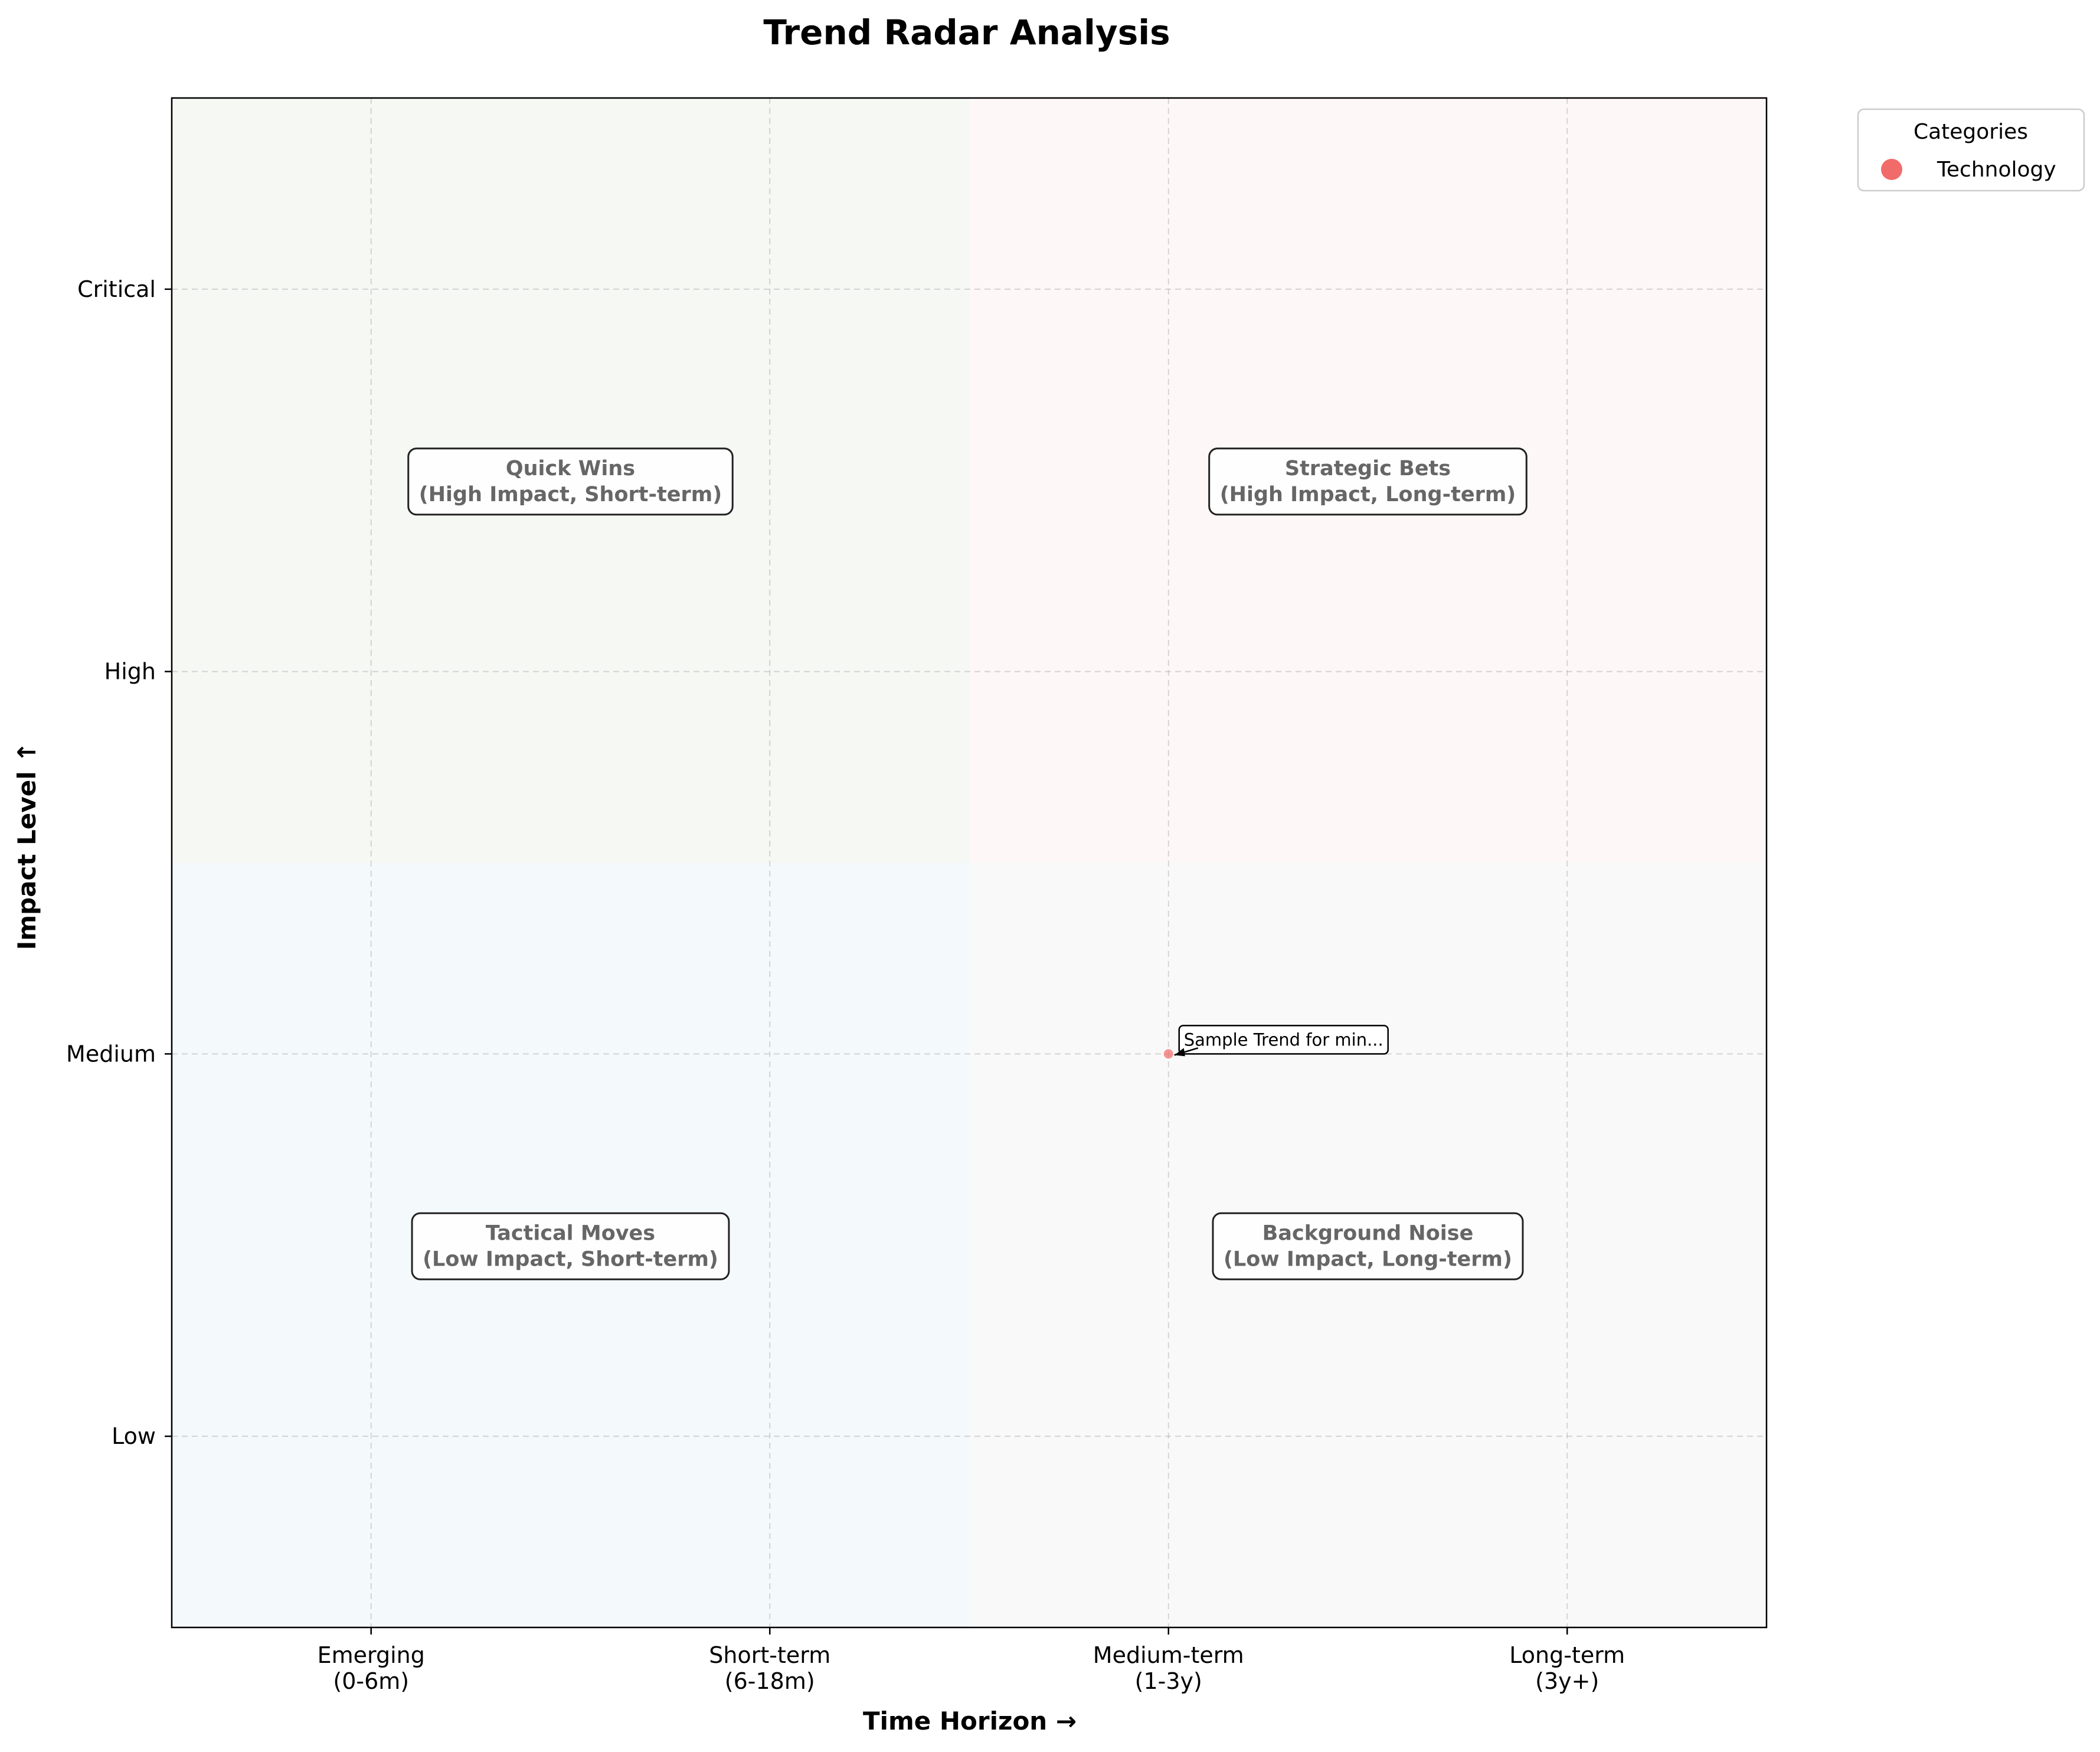  I want to click on x-axis-label: Time Horizon →, so click(970, 1721).